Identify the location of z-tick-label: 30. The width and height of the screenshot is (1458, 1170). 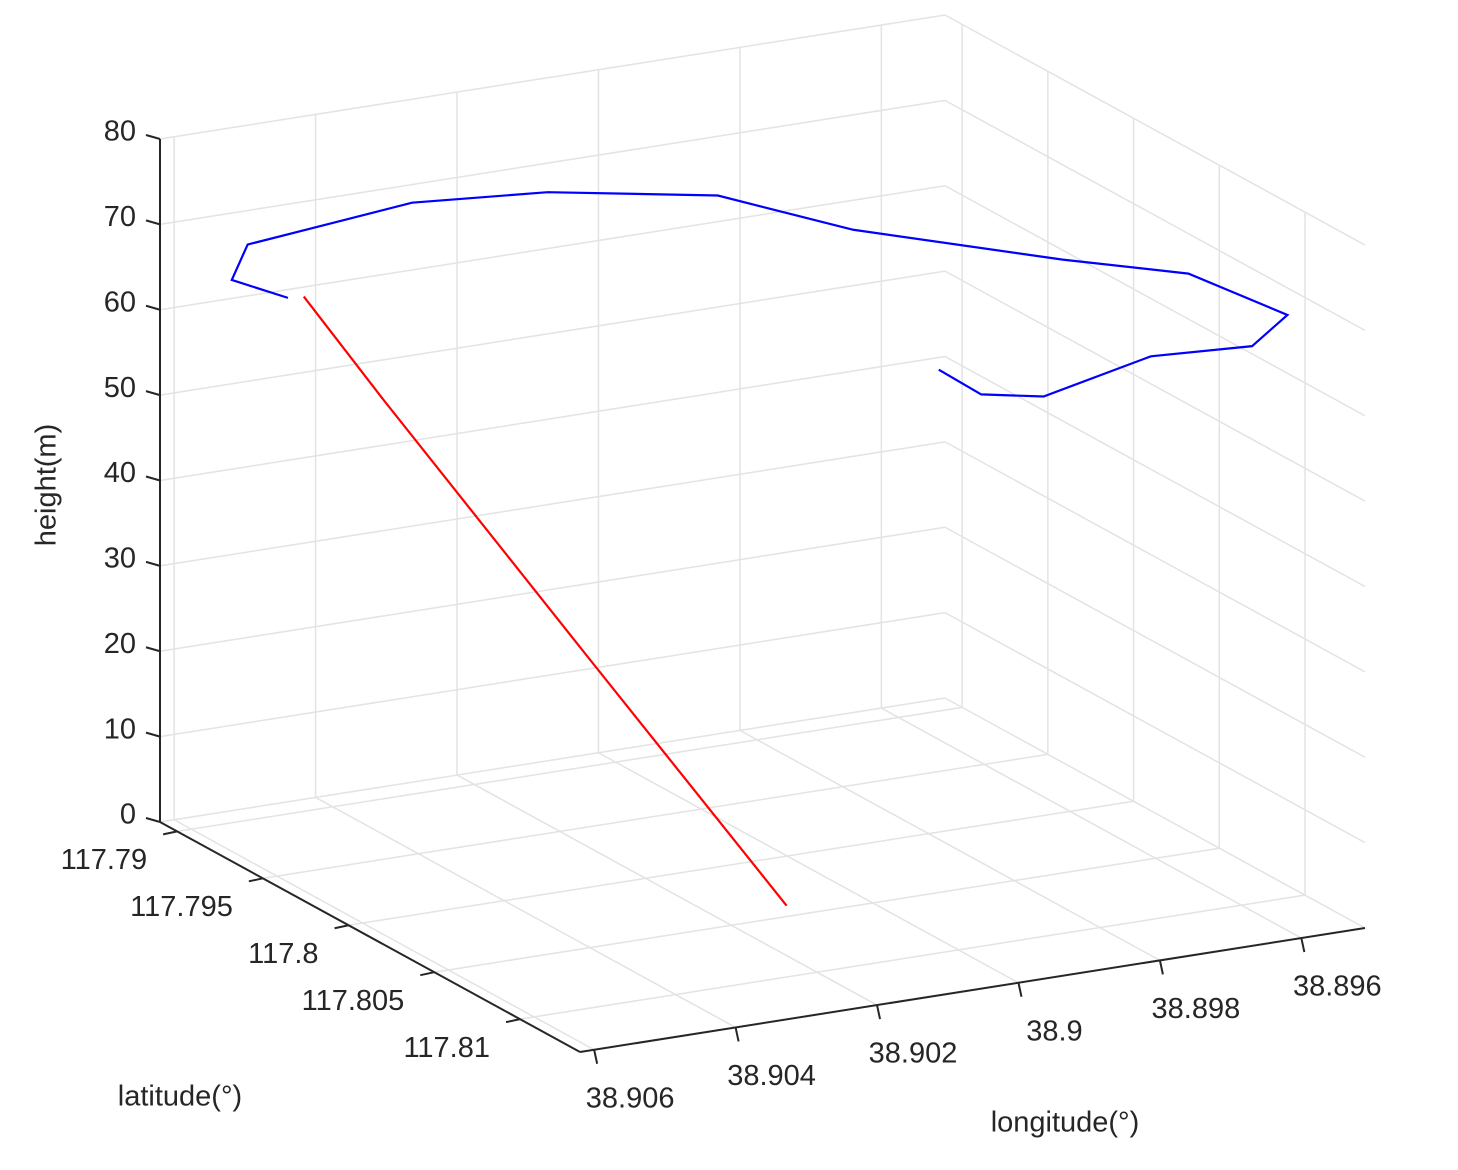
(120, 559).